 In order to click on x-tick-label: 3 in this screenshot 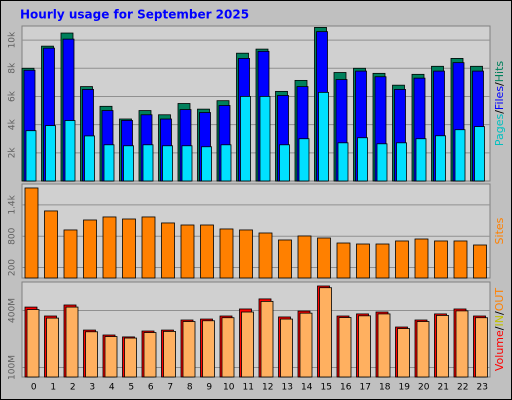, I will do `click(92, 388)`.